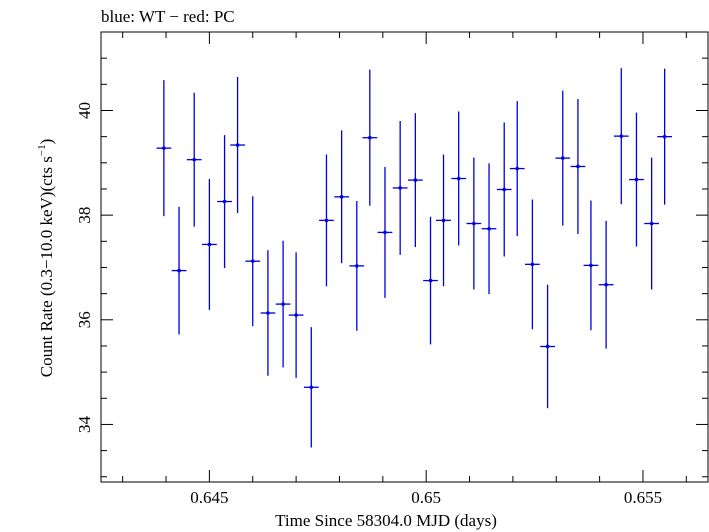 The height and width of the screenshot is (532, 709). Describe the element at coordinates (168, 16) in the screenshot. I see `chart-title: blue: WT − red: PC` at that location.